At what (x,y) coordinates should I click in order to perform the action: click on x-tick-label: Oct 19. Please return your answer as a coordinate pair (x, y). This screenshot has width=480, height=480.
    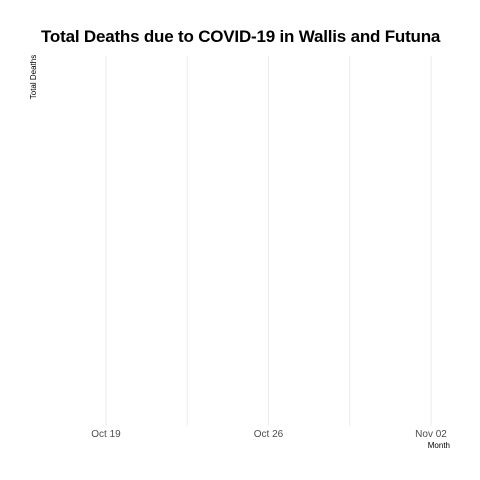
    Looking at the image, I should click on (106, 434).